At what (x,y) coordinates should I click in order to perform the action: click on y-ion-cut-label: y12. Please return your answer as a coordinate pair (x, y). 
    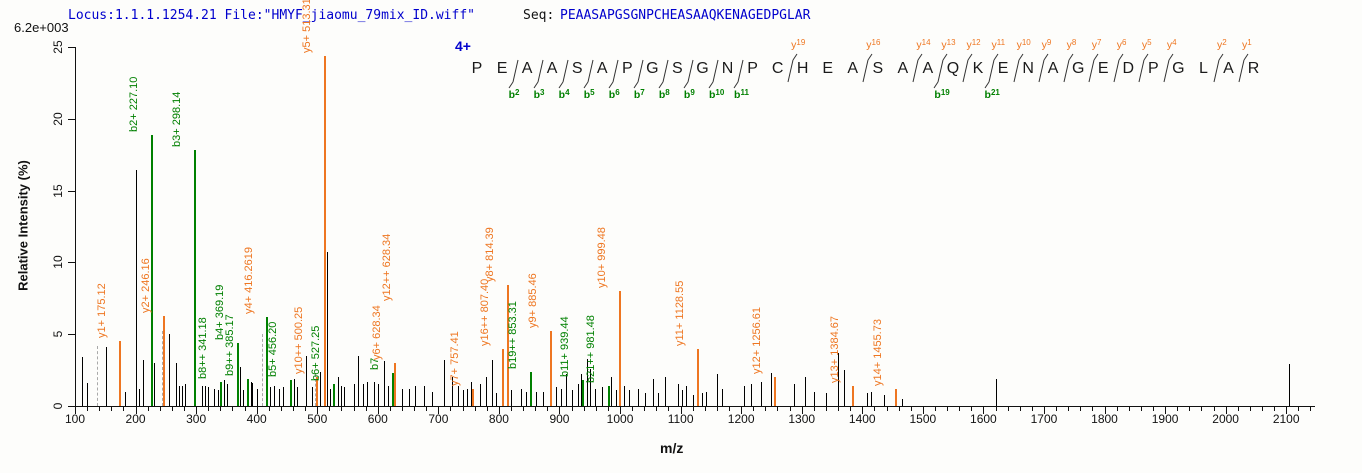
    Looking at the image, I should click on (973, 44).